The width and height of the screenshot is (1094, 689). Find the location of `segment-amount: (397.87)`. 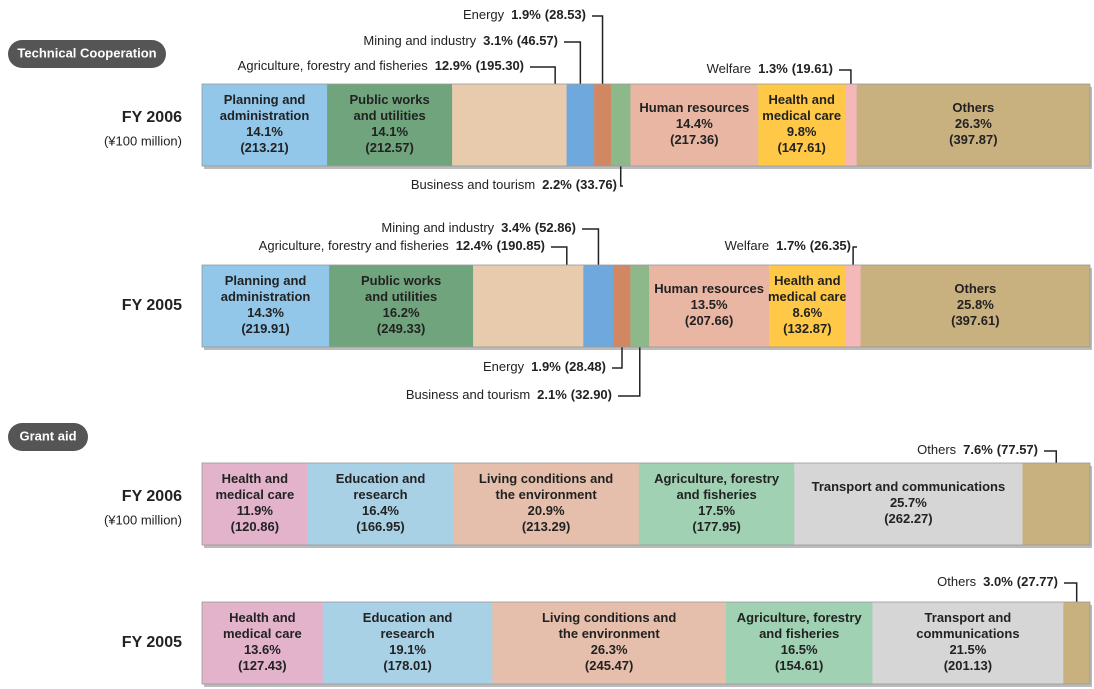

segment-amount: (397.87) is located at coordinates (973, 139).